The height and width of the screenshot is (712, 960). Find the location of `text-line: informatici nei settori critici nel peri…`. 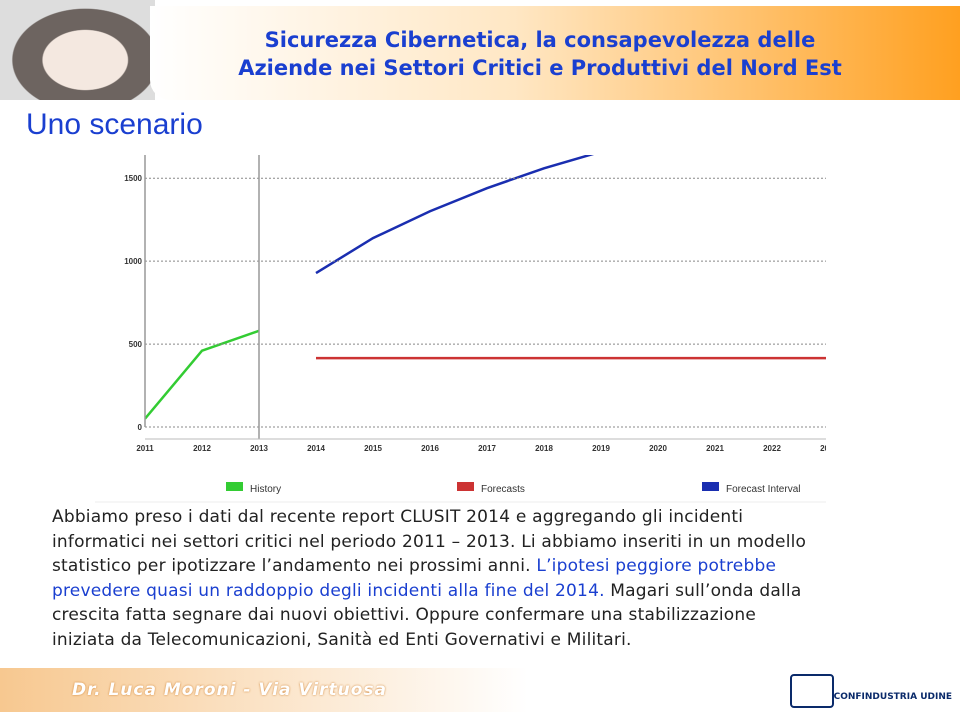

text-line: informatici nei settori critici nel peri… is located at coordinates (429, 542).